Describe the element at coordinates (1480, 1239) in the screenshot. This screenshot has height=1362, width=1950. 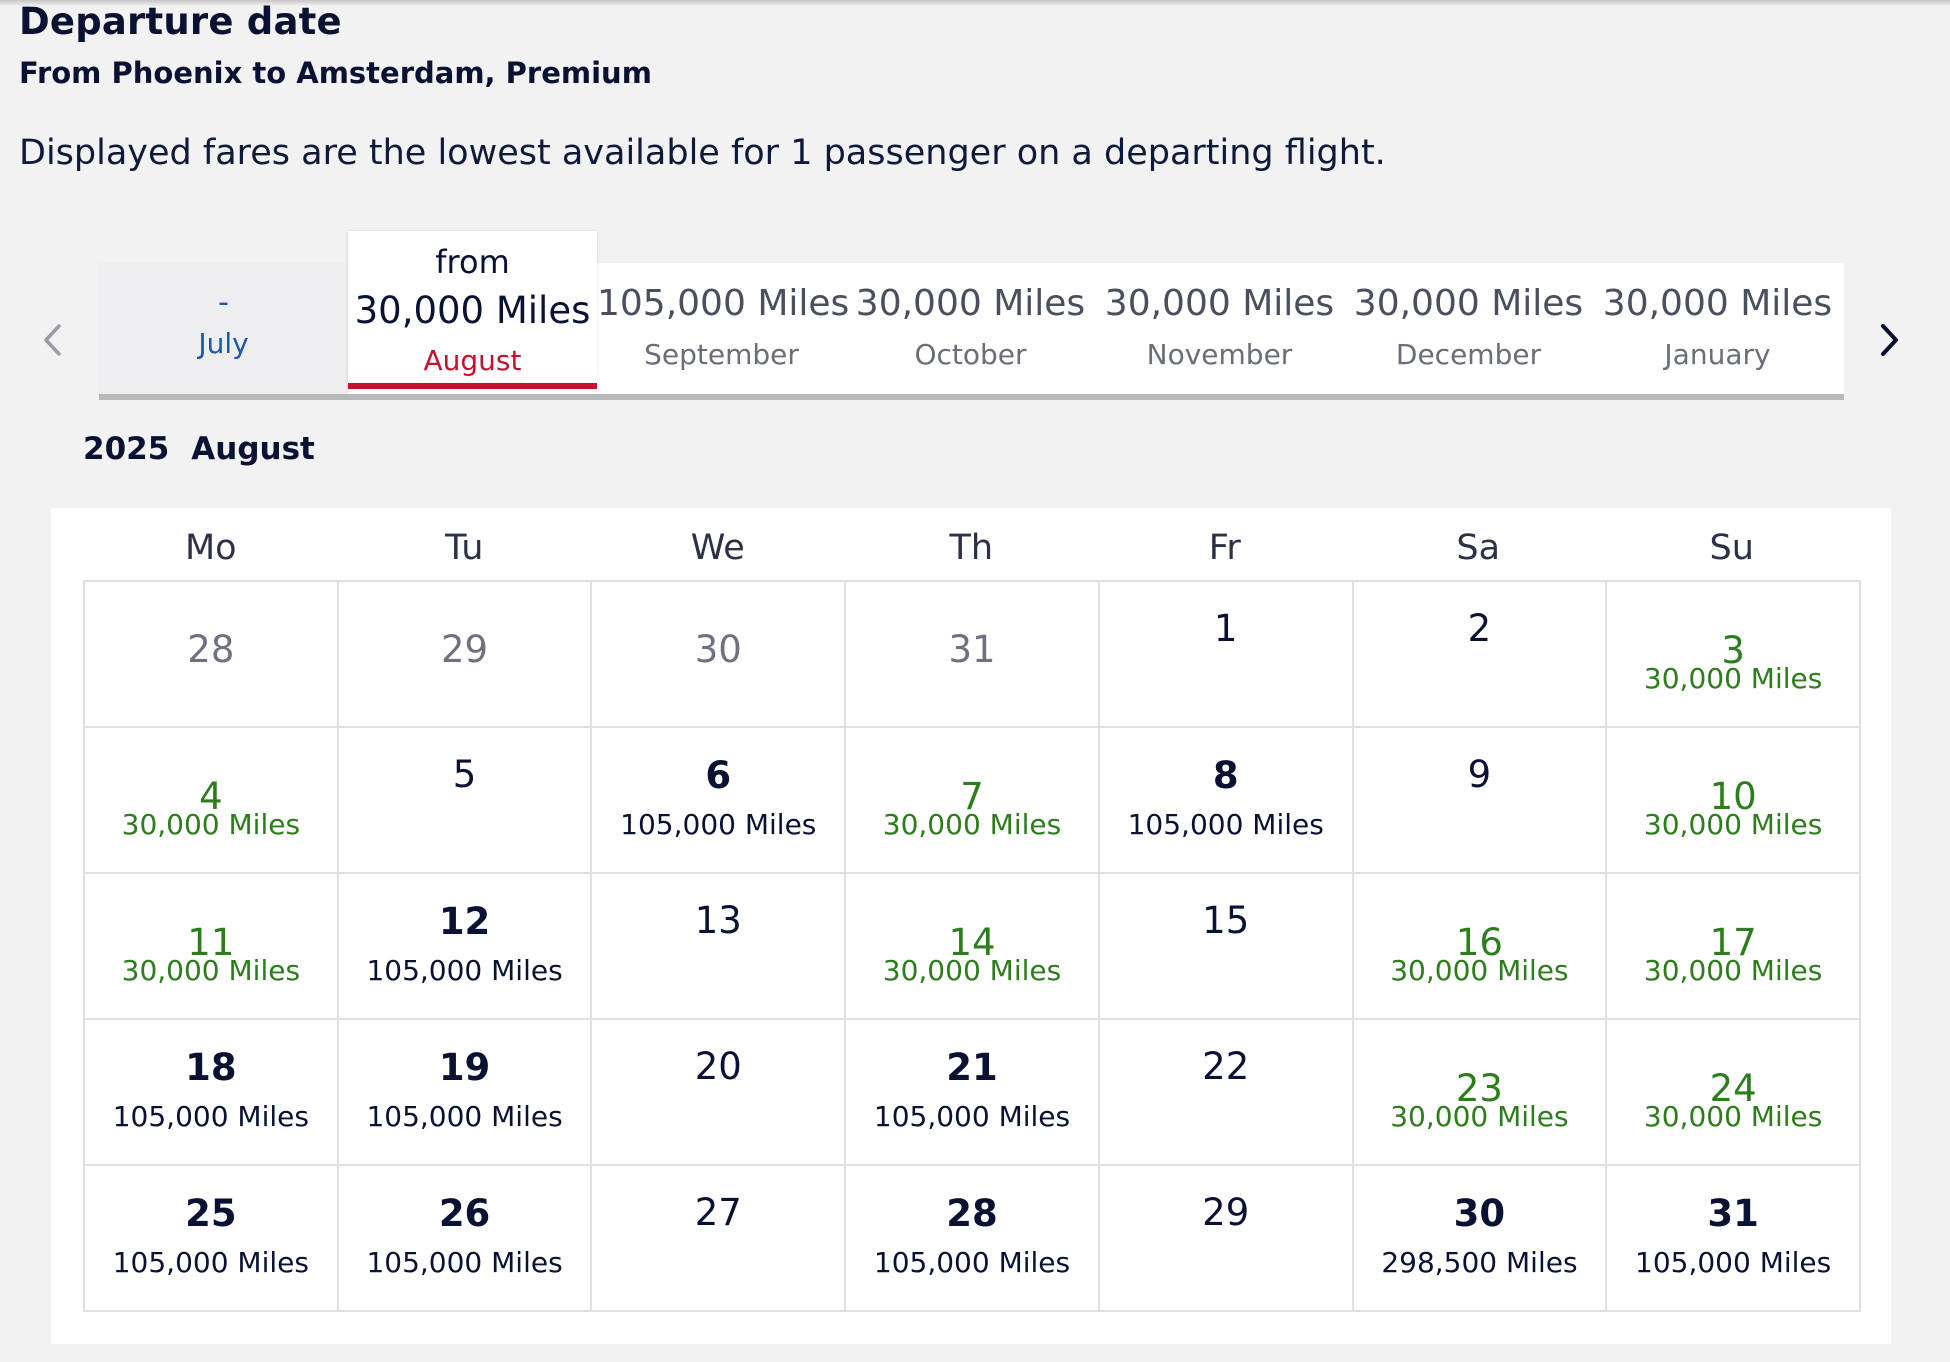
I see `calendar-day-cell: 30 298,500 Miles` at that location.